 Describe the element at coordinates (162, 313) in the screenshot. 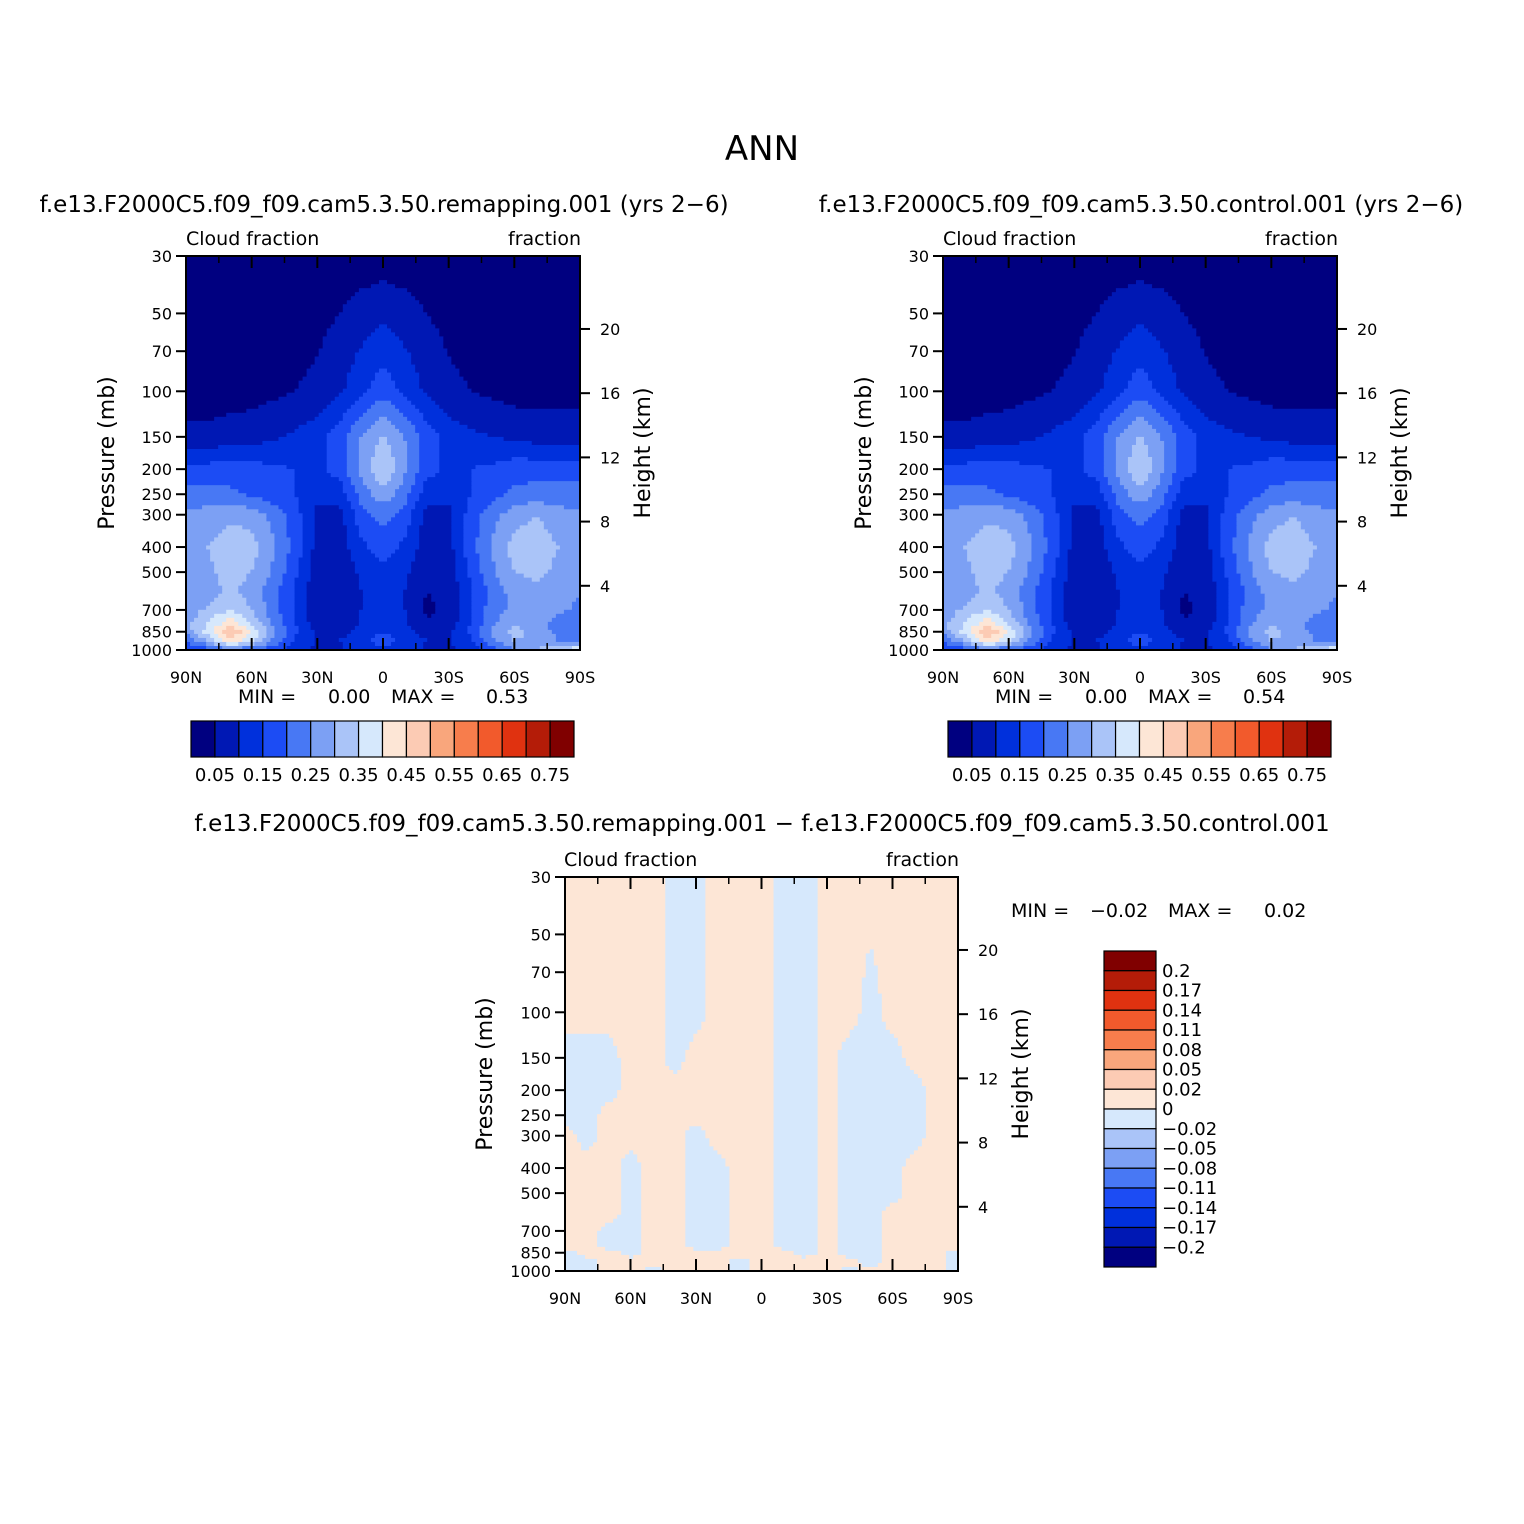

I see `y-tick-label: 50` at that location.